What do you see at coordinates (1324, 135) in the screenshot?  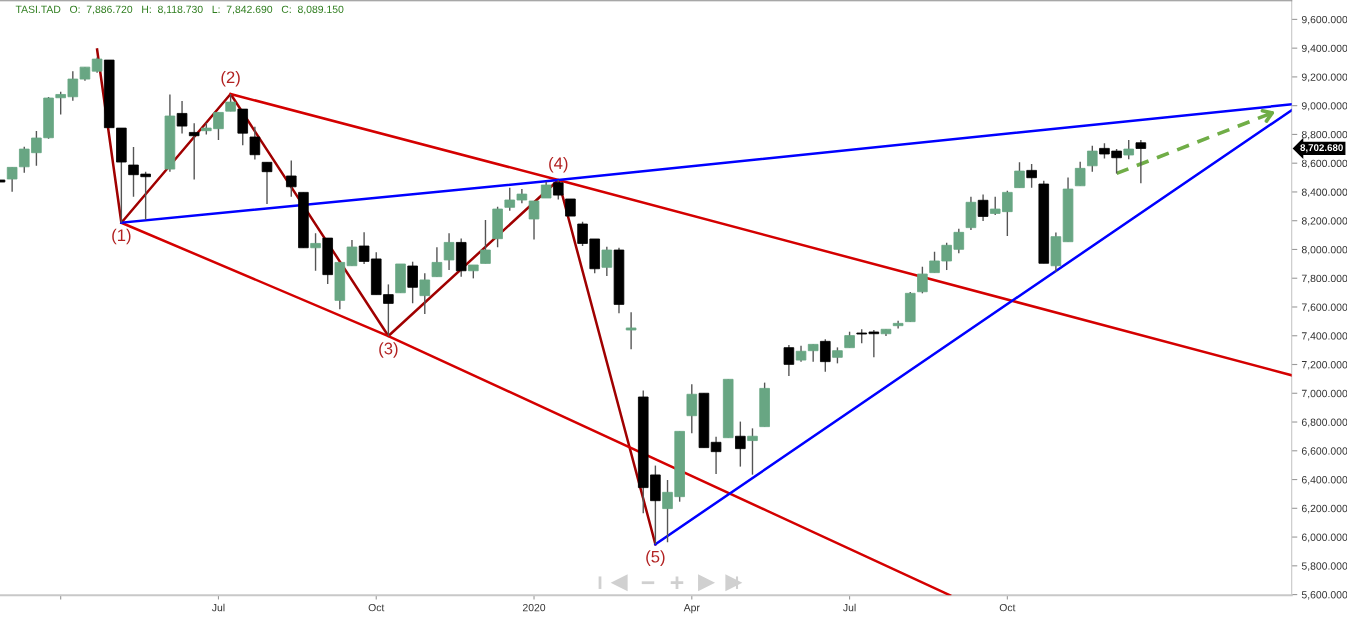 I see `y-tick-label: 8,800.000` at bounding box center [1324, 135].